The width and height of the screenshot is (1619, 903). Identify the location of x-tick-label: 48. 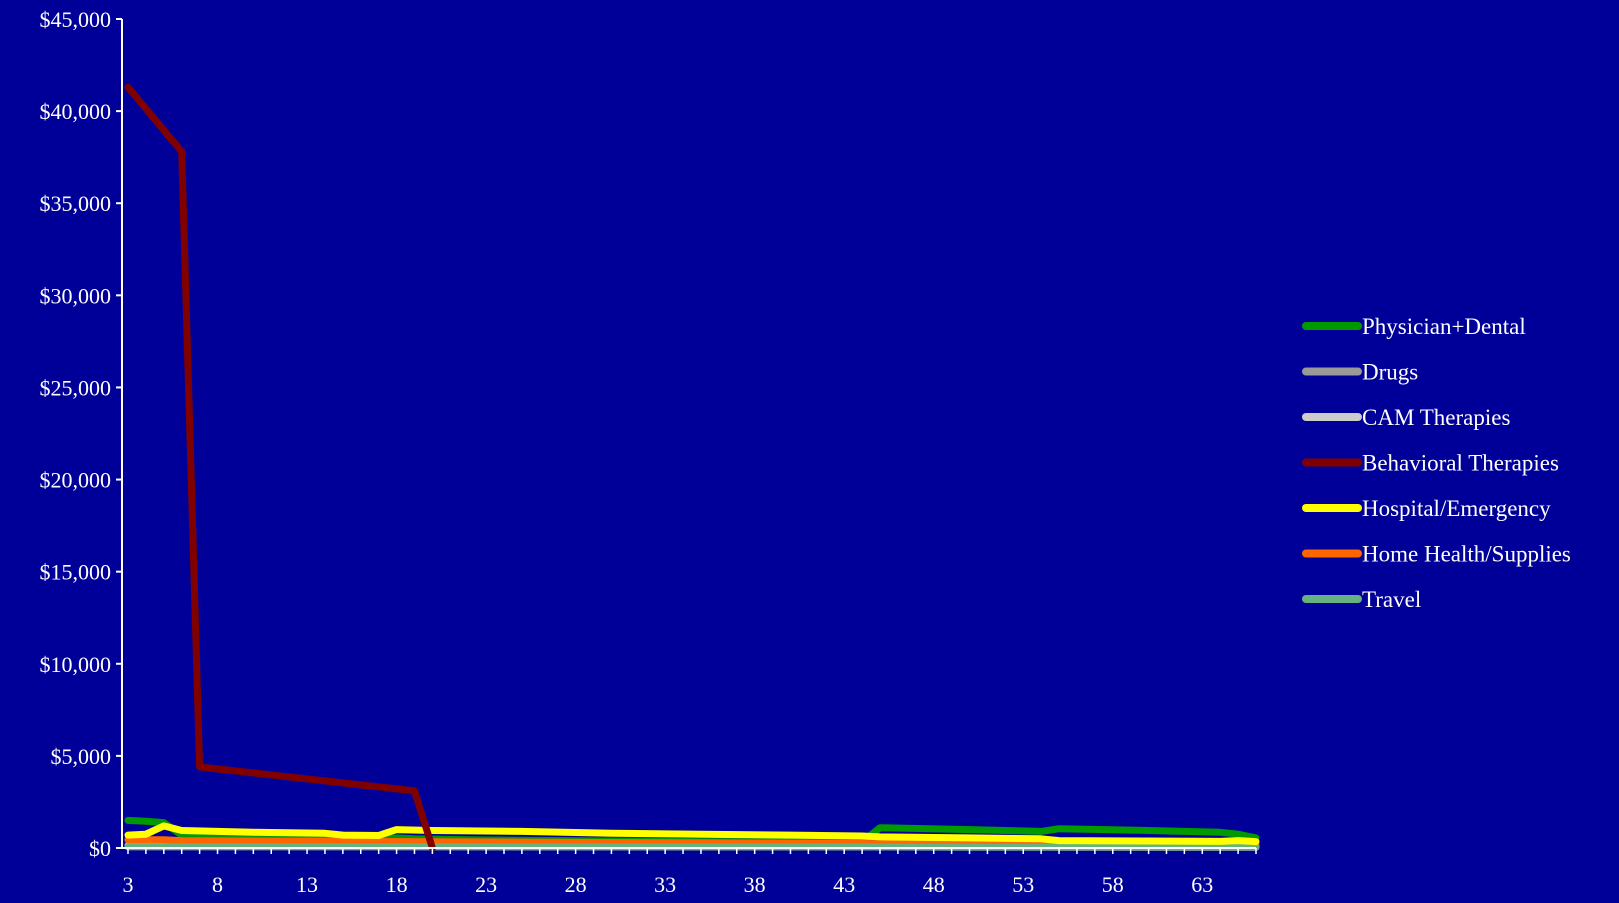
(934, 884).